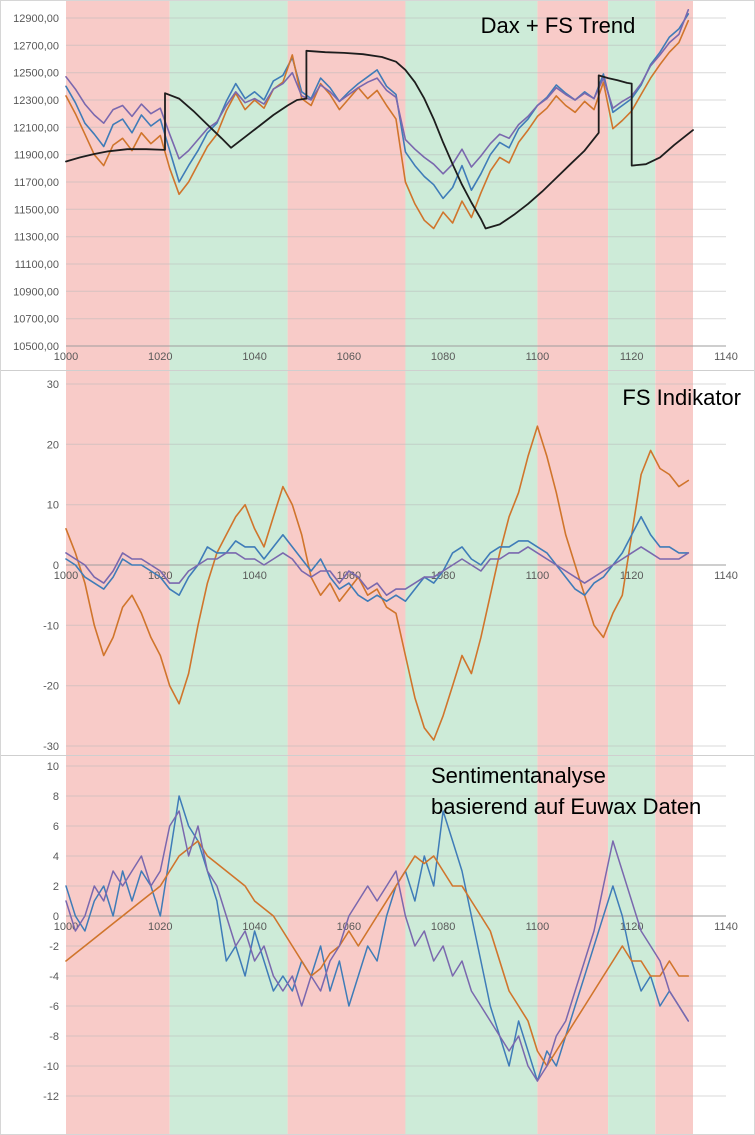 The image size is (755, 1135). What do you see at coordinates (681, 397) in the screenshot?
I see `chart-title-fs-indikator: FS Indikator` at bounding box center [681, 397].